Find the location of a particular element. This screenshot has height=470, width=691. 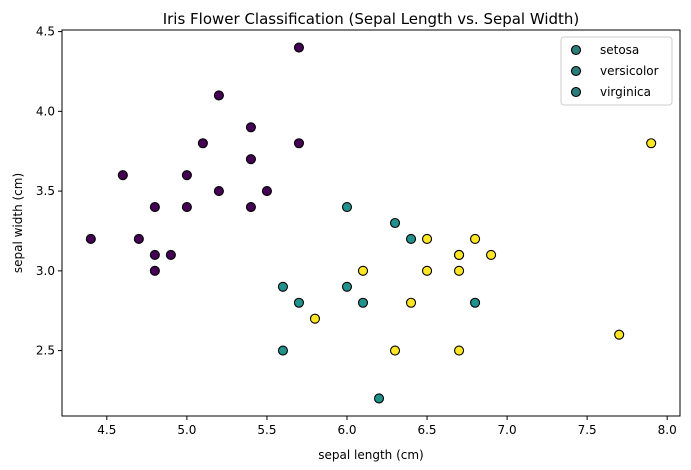

legend-box is located at coordinates (616, 71).